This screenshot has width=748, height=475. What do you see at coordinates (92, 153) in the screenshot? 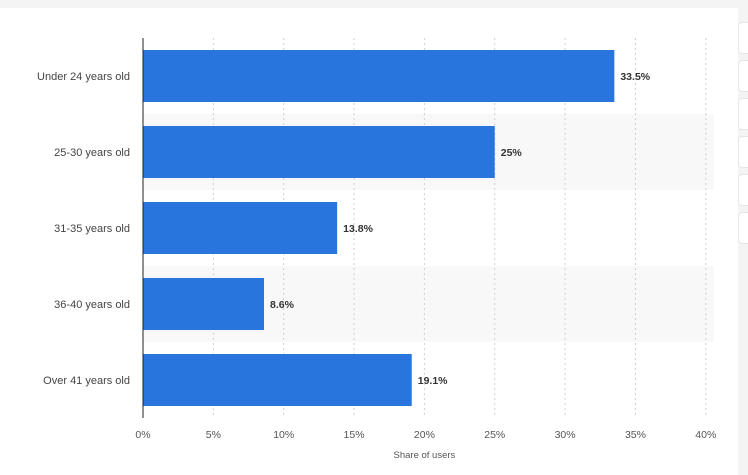
I see `category-label: 25-30 years old` at bounding box center [92, 153].